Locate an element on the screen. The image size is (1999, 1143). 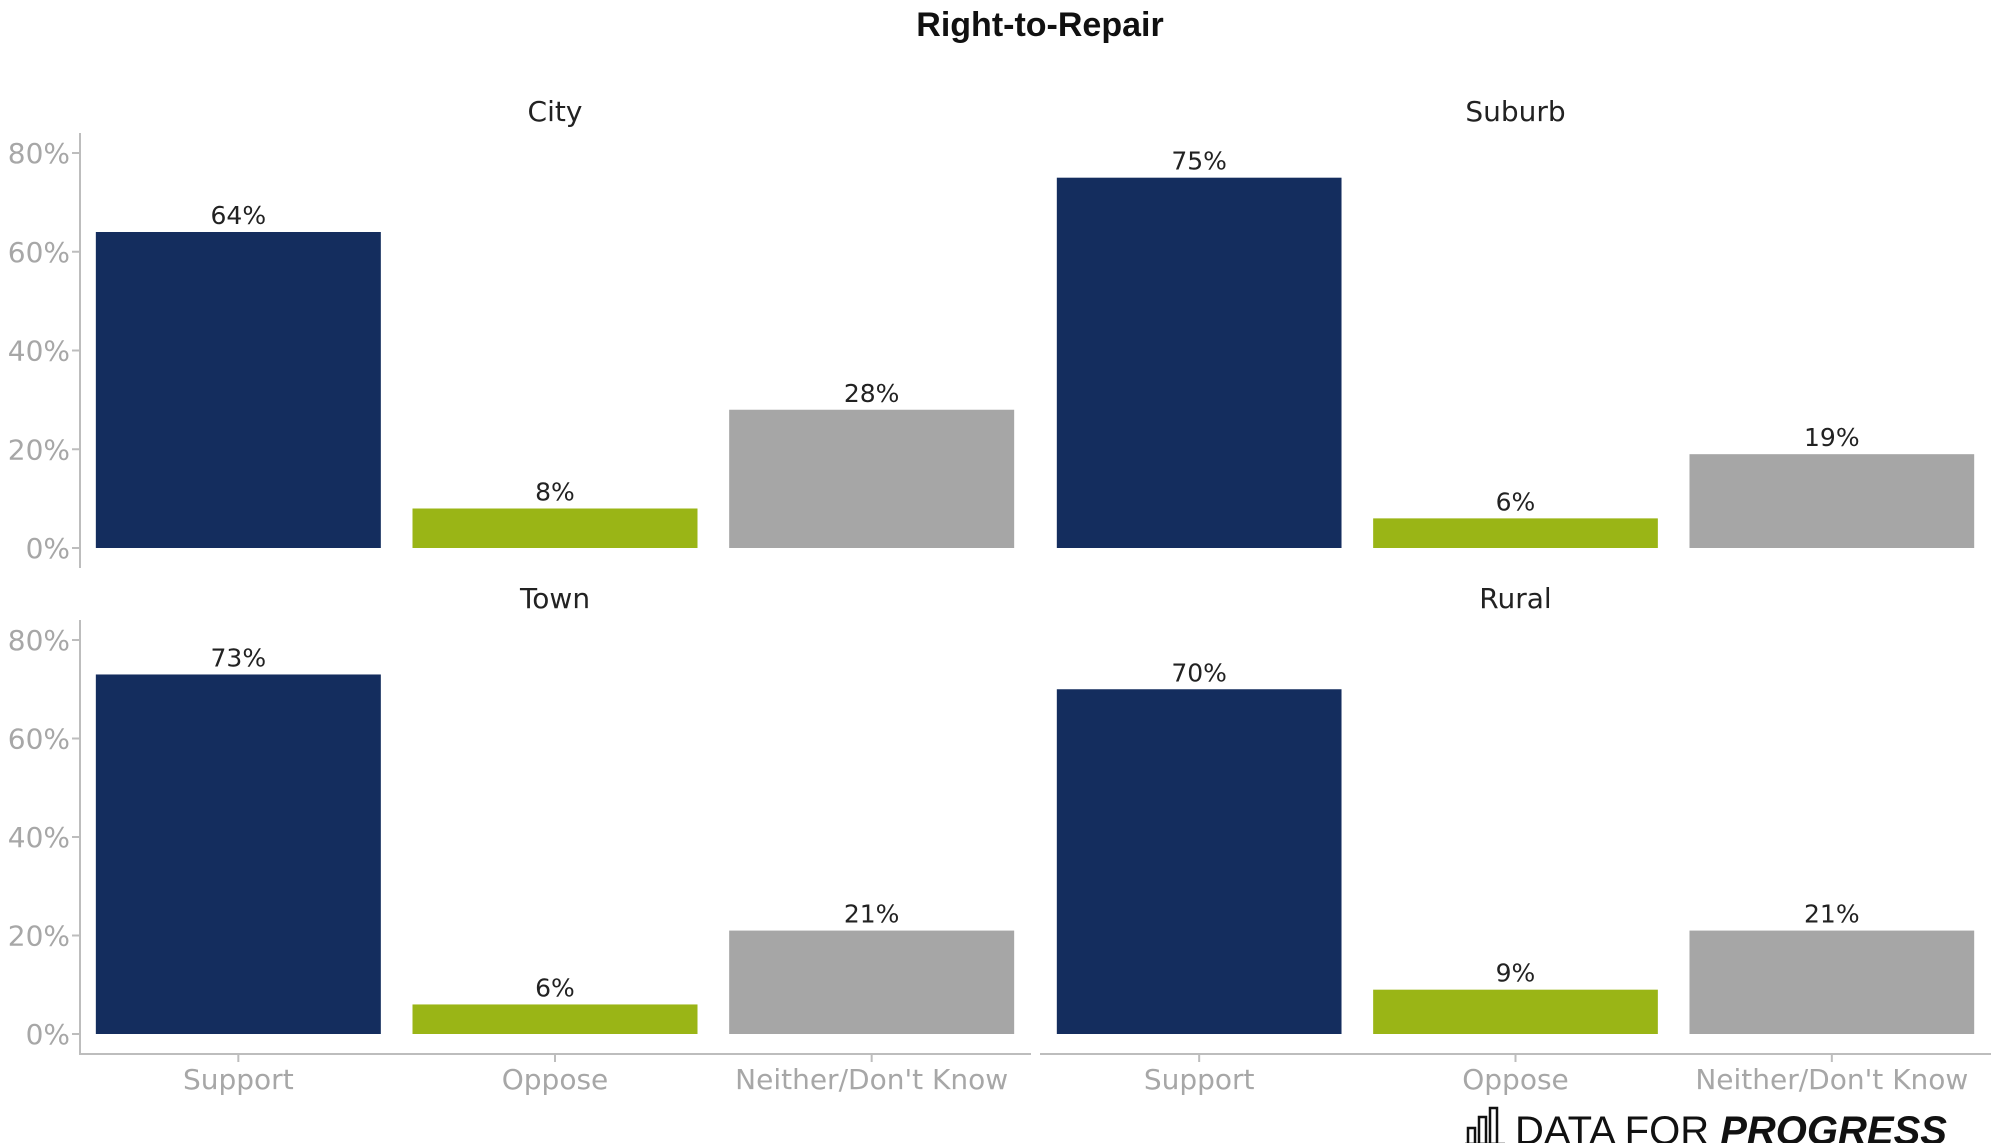
data-label: 8% is located at coordinates (555, 492).